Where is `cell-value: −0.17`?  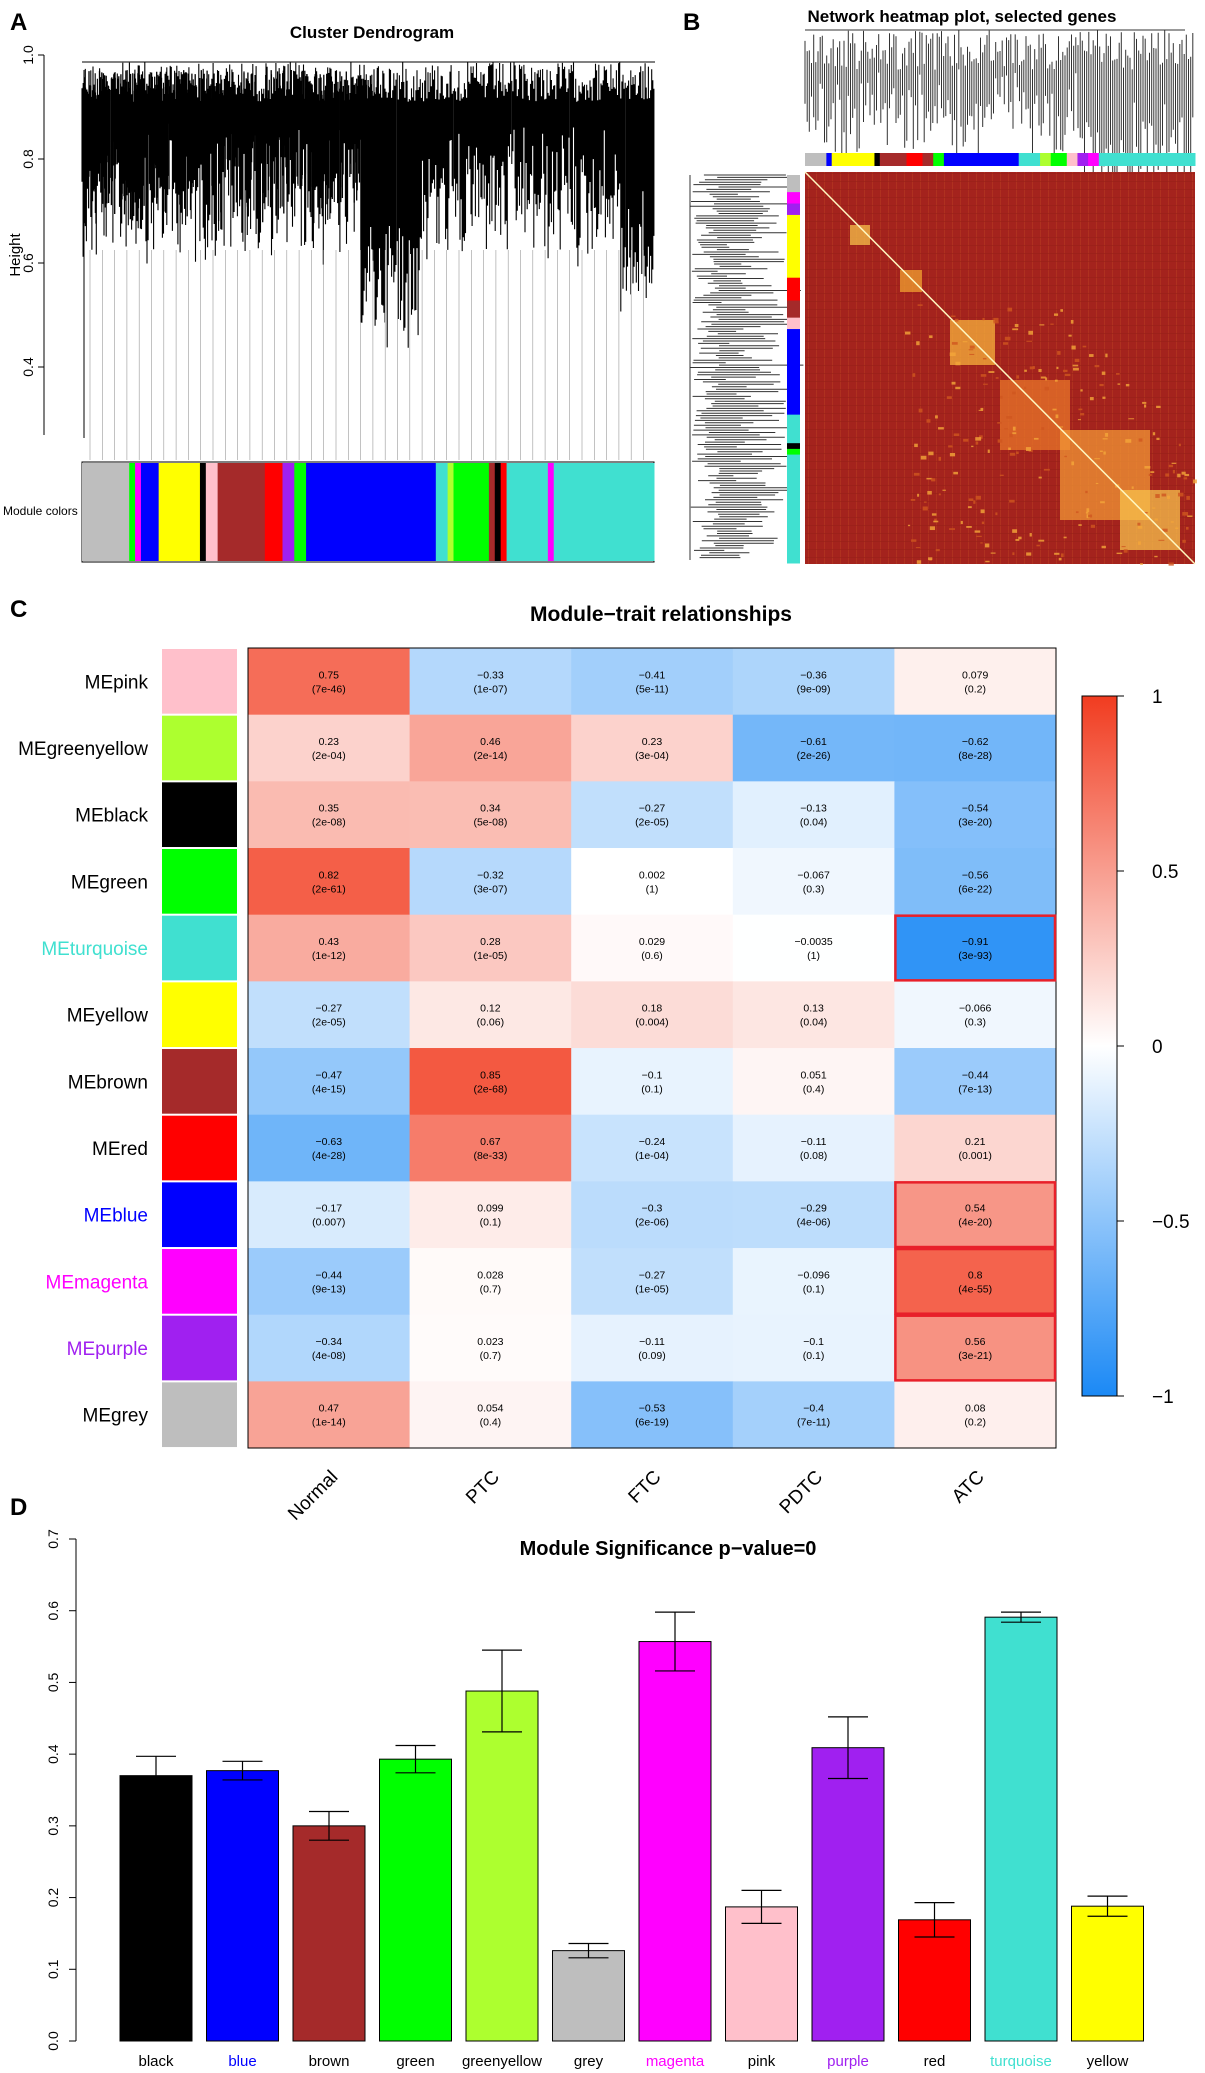
cell-value: −0.17 is located at coordinates (329, 1209).